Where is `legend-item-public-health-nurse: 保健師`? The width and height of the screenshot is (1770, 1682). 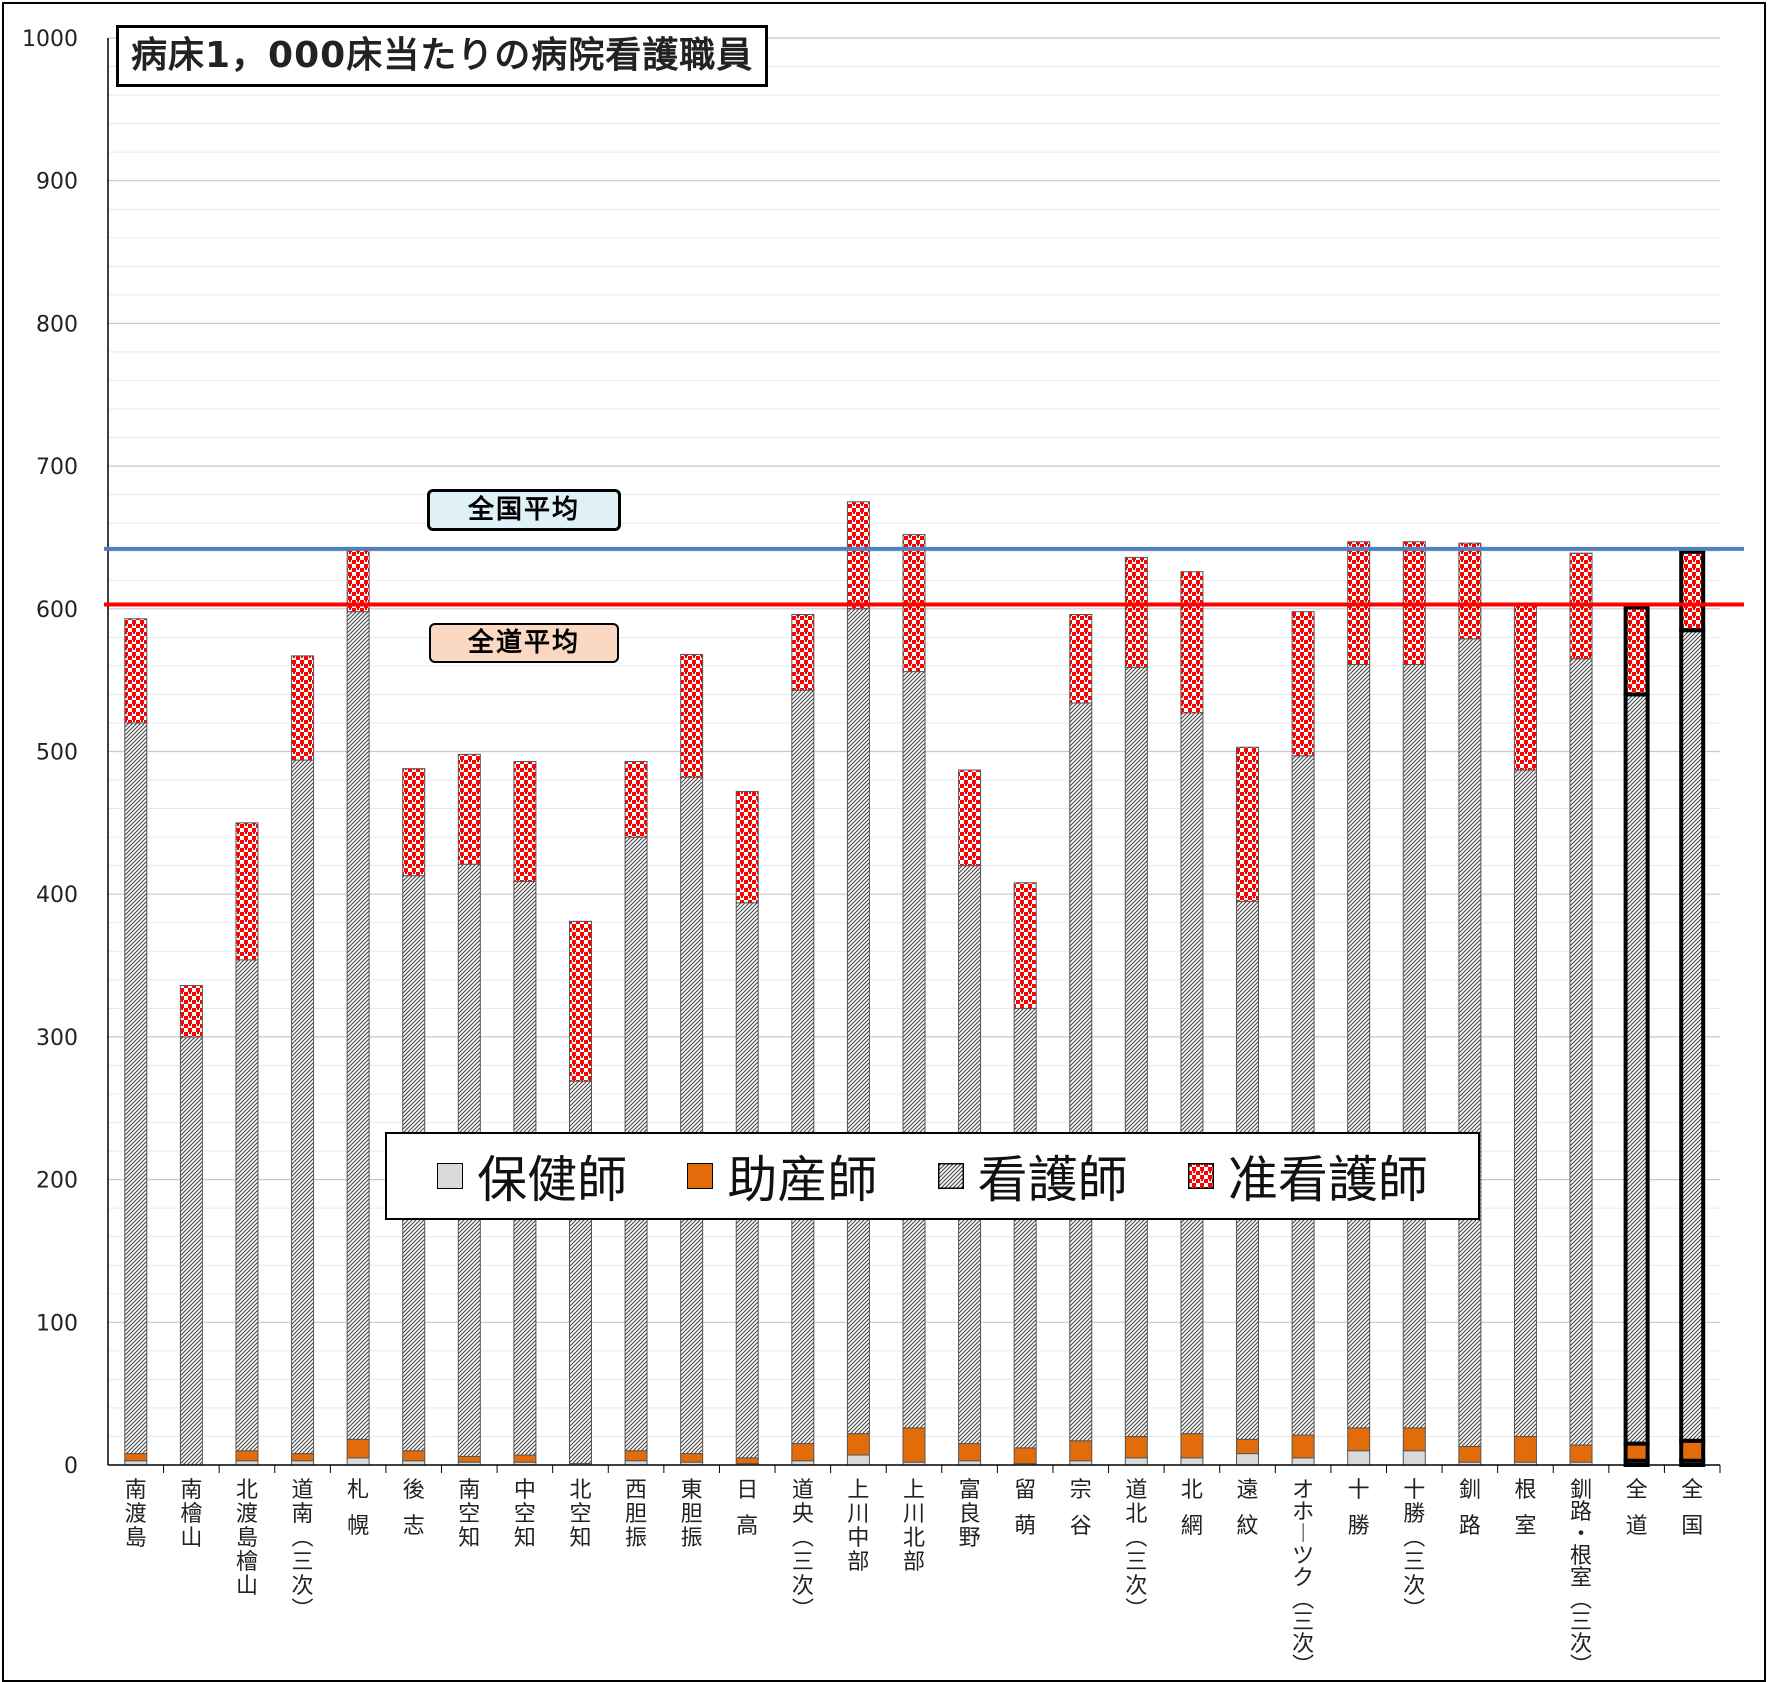 legend-item-public-health-nurse: 保健師 is located at coordinates (532, 1176).